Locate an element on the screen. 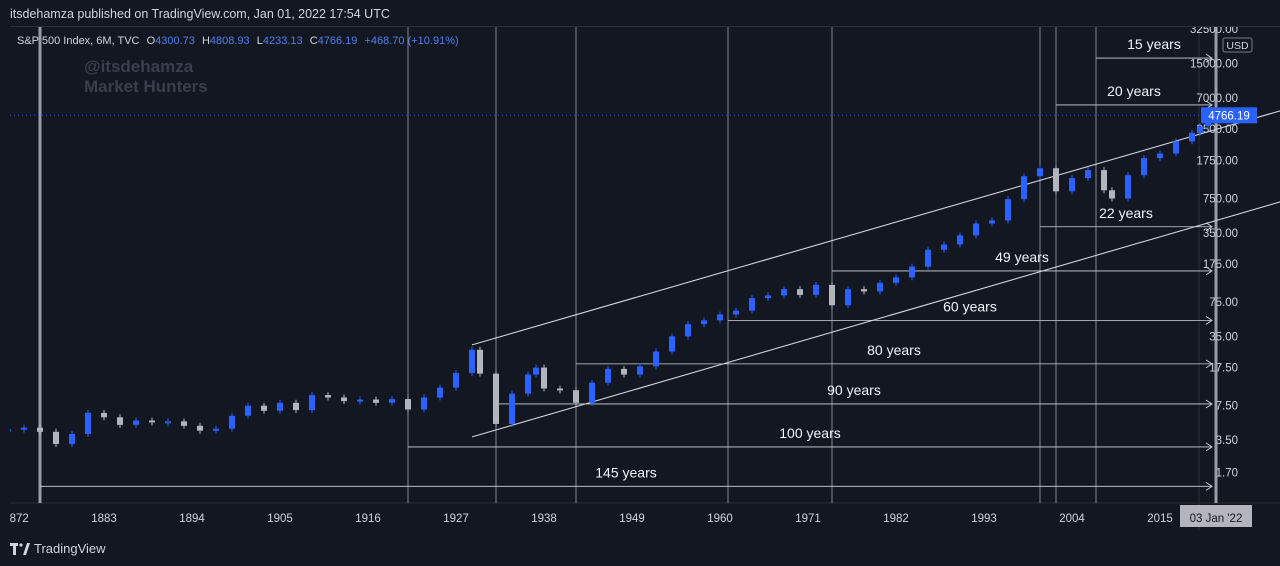 This screenshot has height=566, width=1280. currency-badge is located at coordinates (1237, 45).